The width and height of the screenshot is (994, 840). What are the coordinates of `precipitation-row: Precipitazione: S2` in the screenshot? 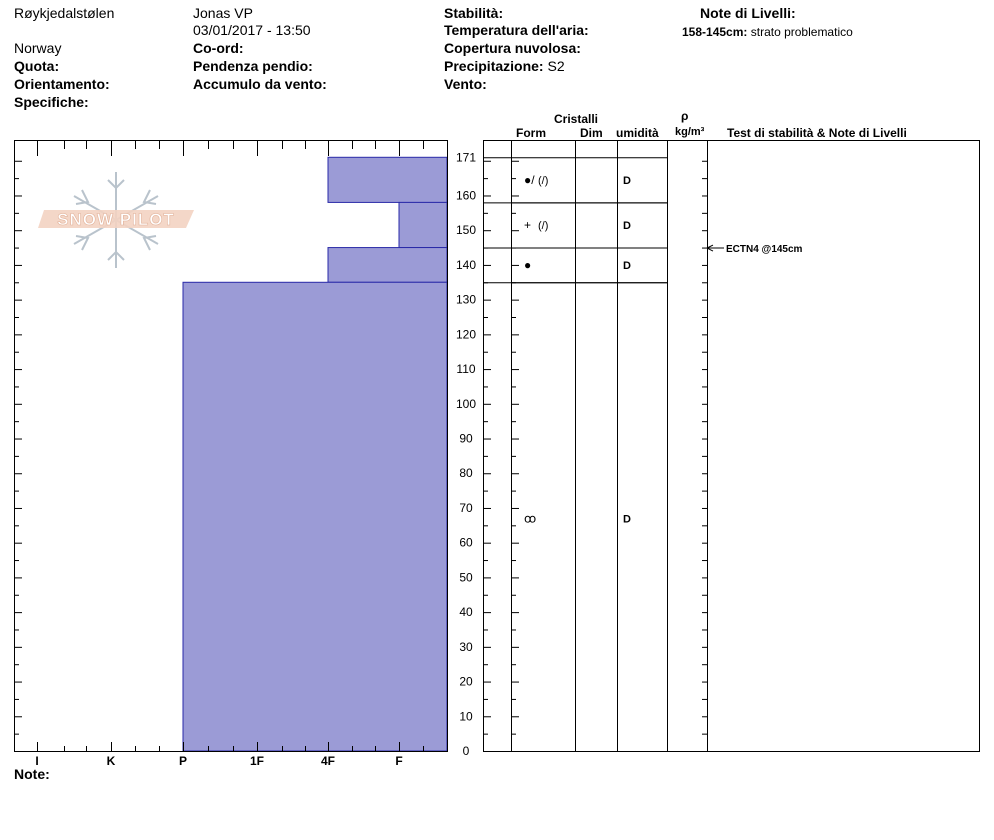 It's located at (504, 66).